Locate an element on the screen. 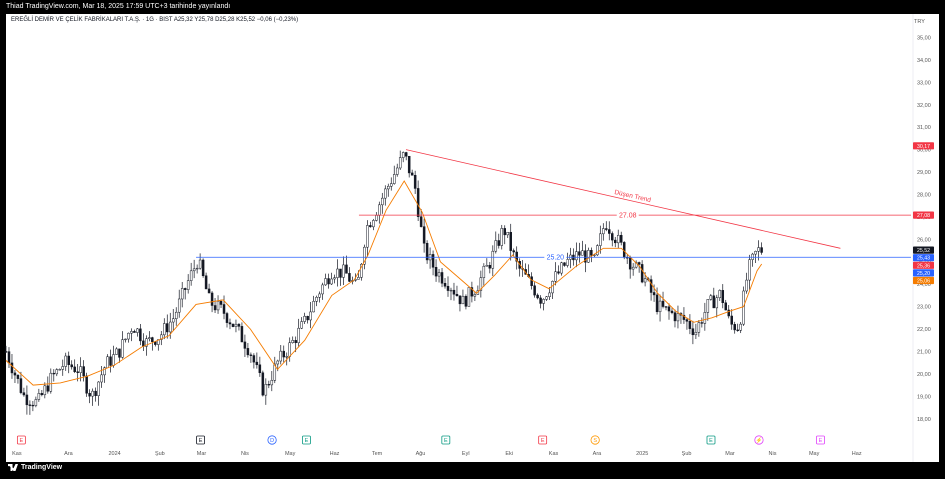 This screenshot has height=479, width=945. resistance-label: 27.08 is located at coordinates (628, 215).